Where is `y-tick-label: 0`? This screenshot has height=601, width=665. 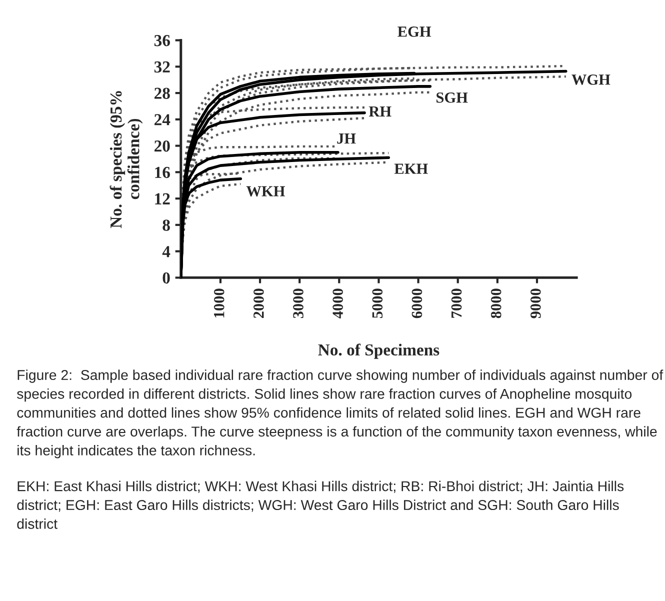
y-tick-label: 0 is located at coordinates (166, 278).